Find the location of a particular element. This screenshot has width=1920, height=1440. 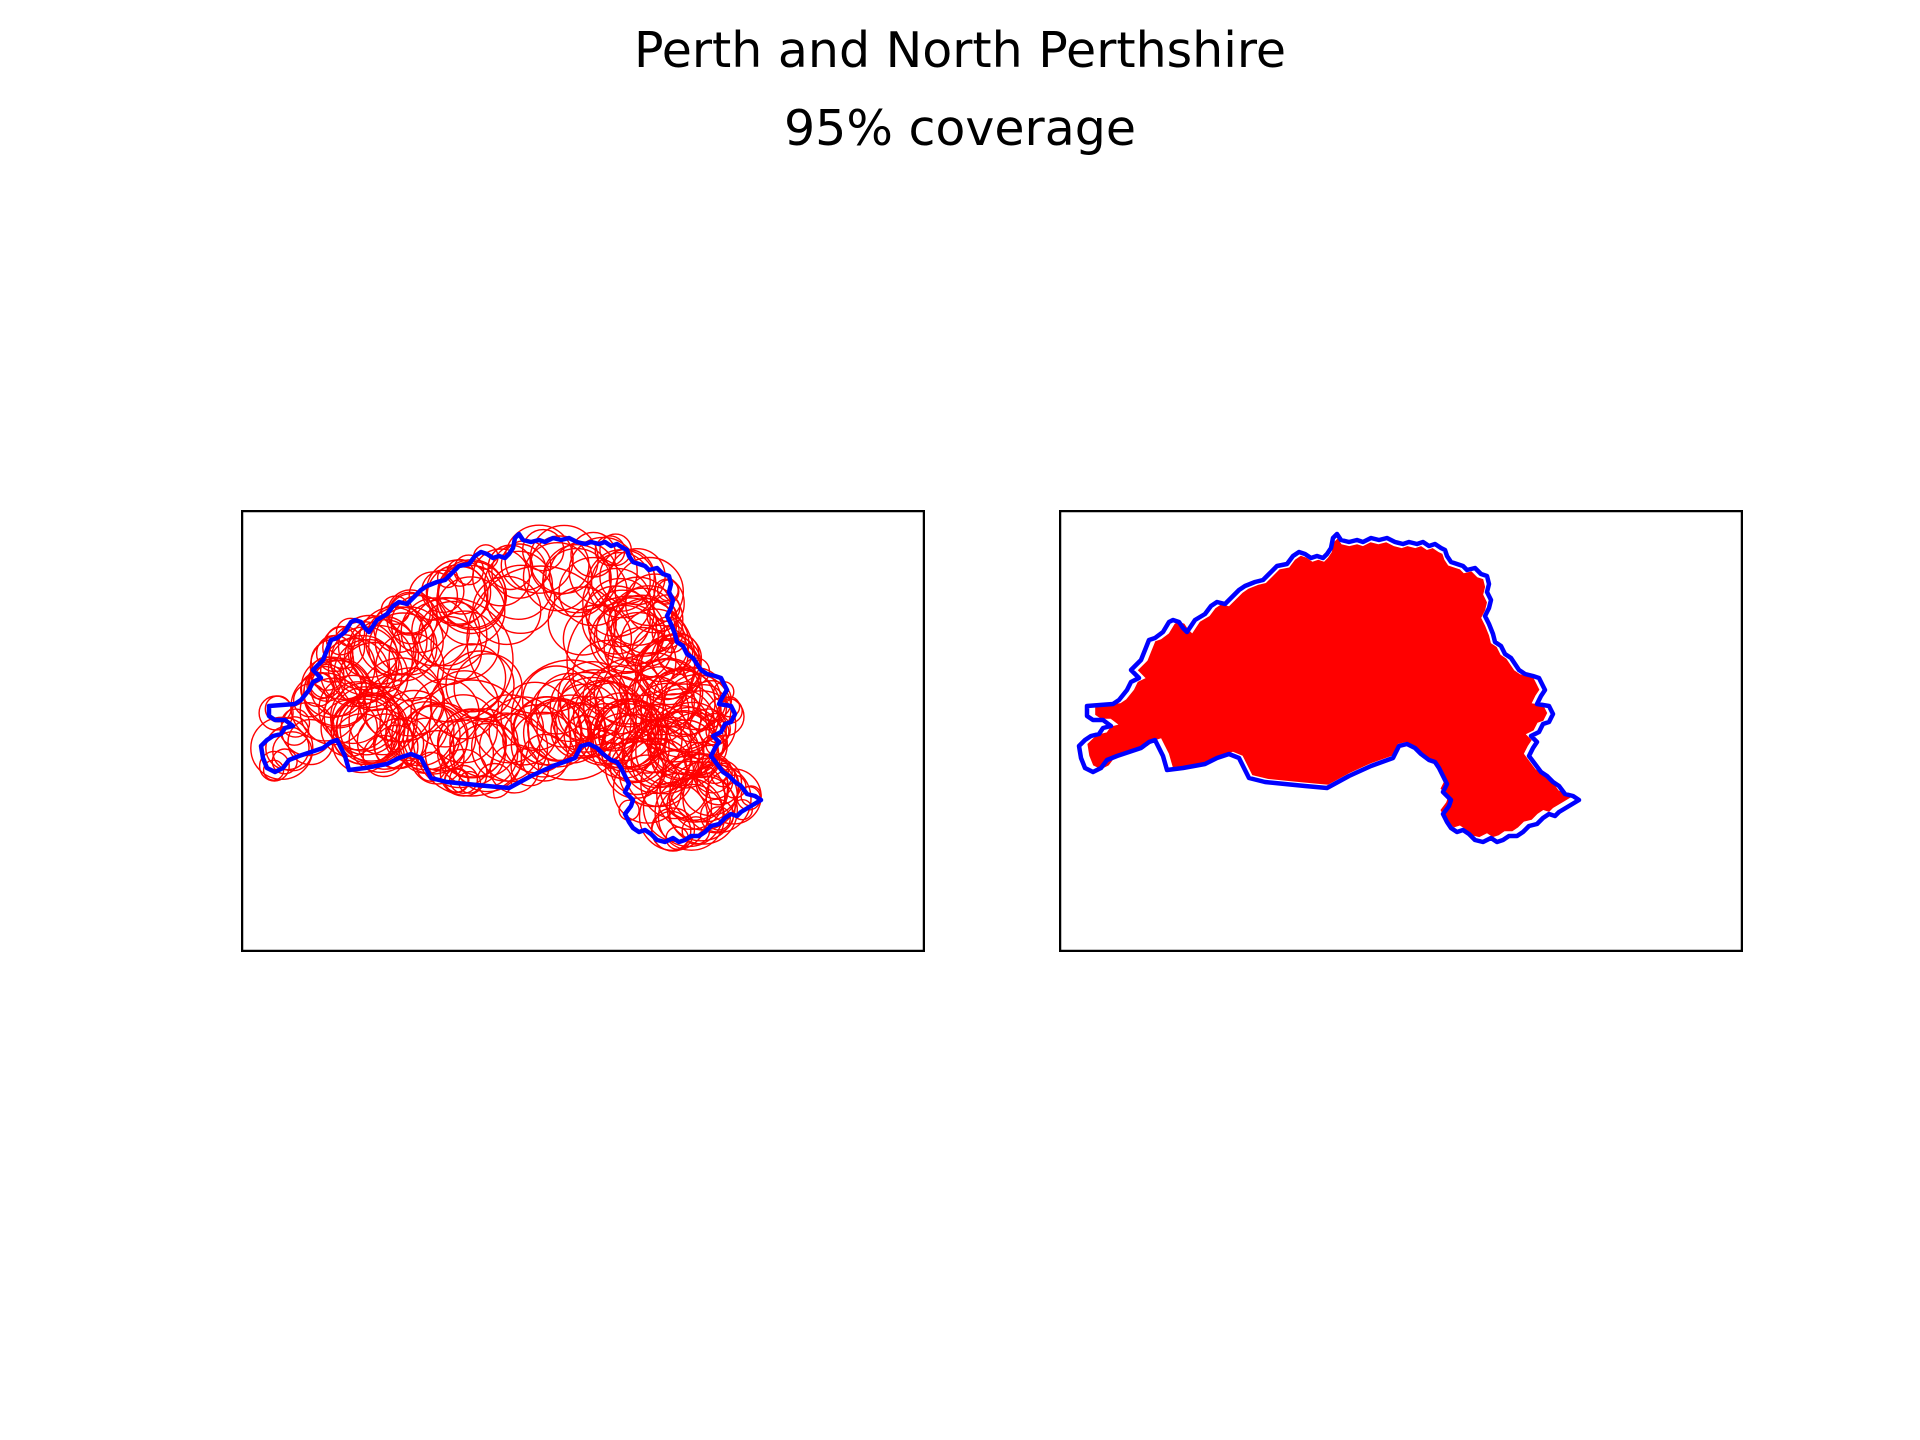

circle-cover-panel is located at coordinates (583, 731).